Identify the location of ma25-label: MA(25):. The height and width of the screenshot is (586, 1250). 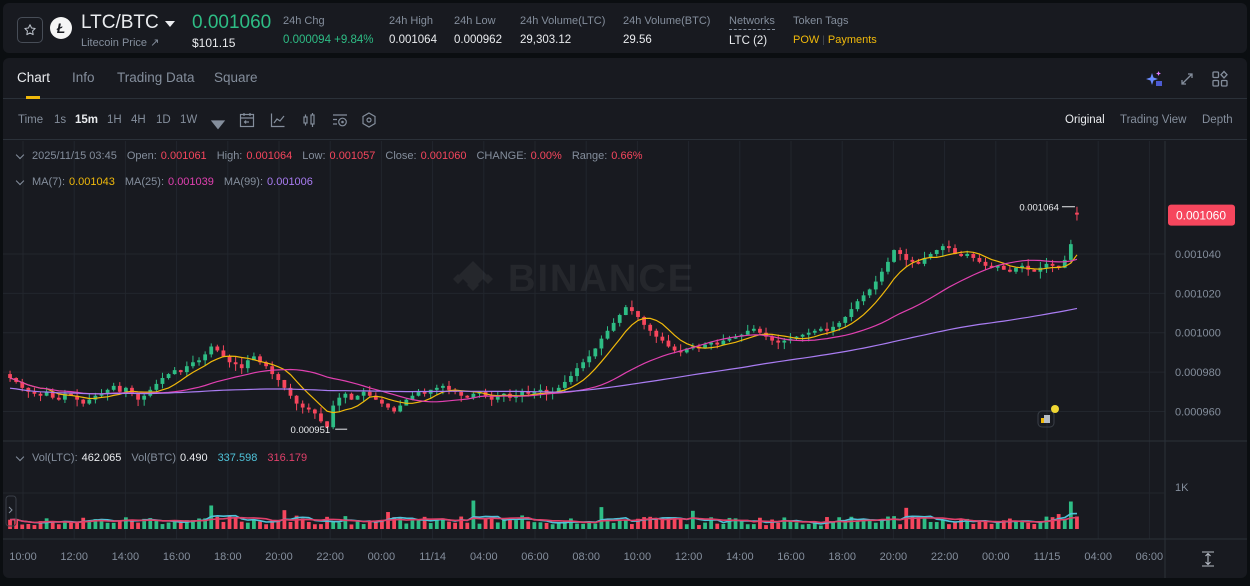
(144, 182).